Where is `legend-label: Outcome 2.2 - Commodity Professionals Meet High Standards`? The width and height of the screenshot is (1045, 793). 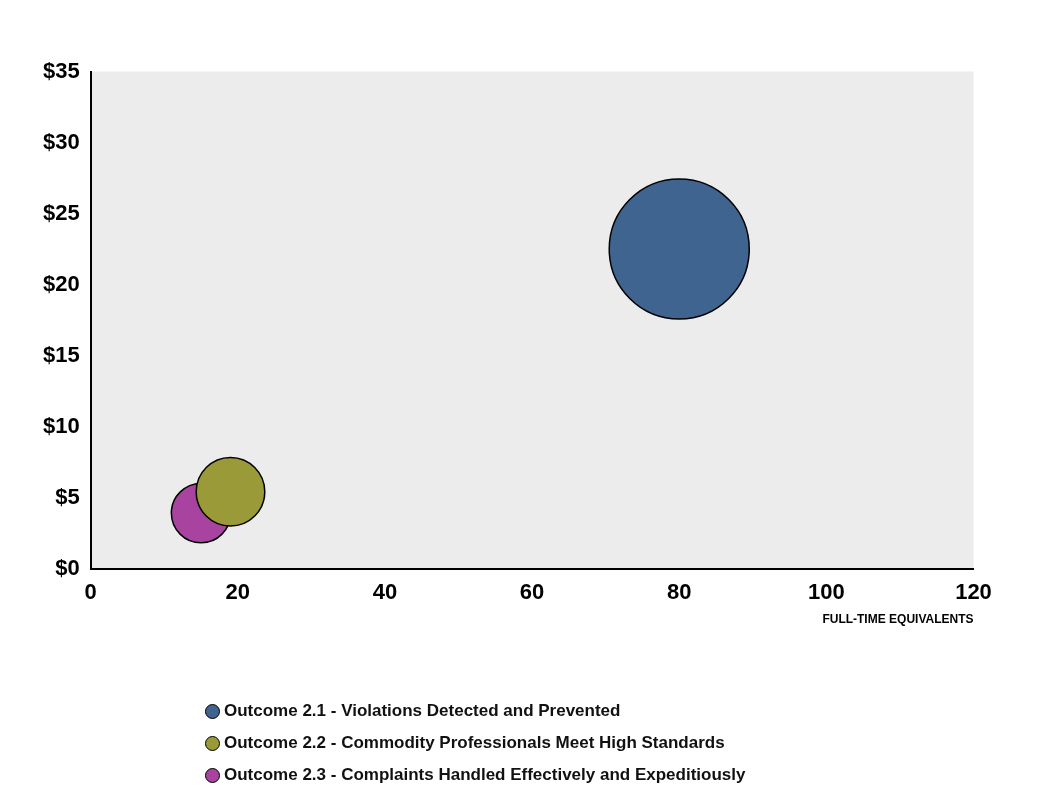 legend-label: Outcome 2.2 - Commodity Professionals Meet High Standards is located at coordinates (474, 743).